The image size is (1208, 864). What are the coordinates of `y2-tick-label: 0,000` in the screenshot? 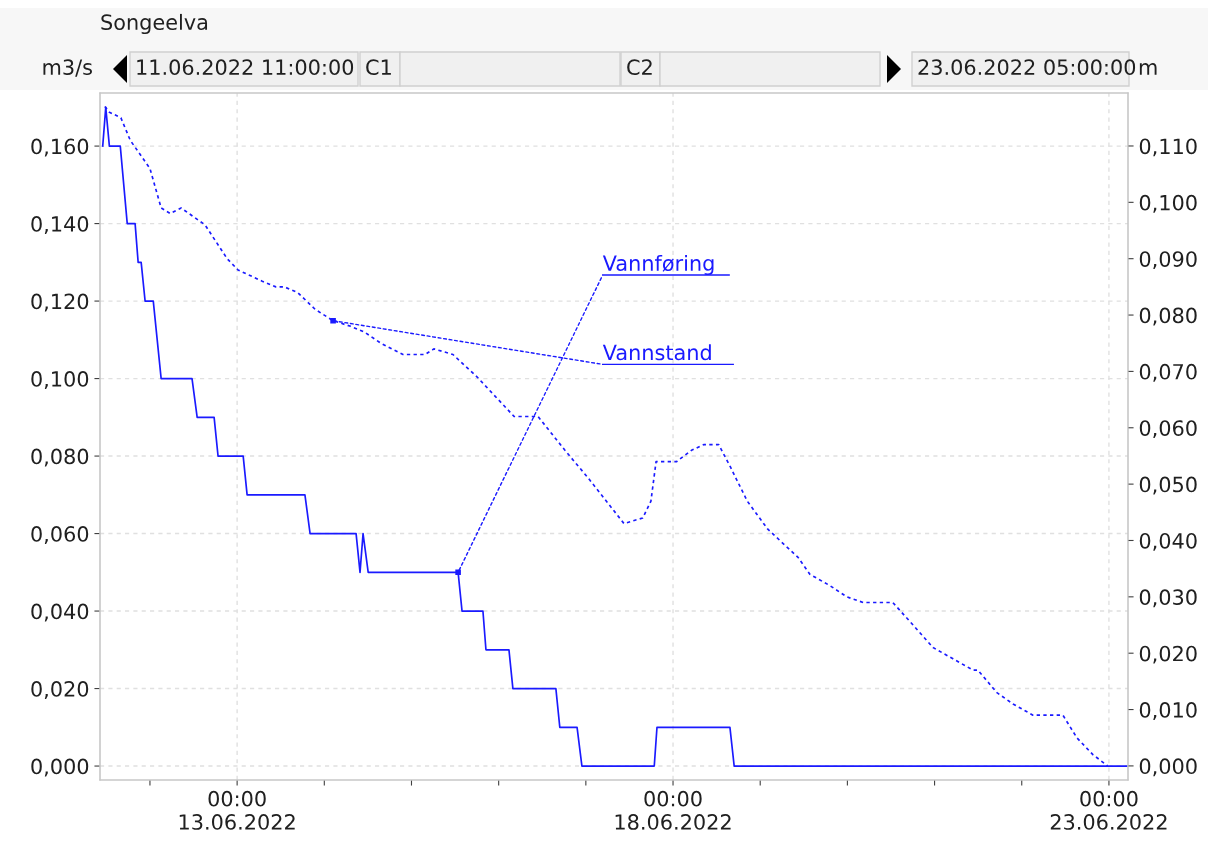 It's located at (1168, 767).